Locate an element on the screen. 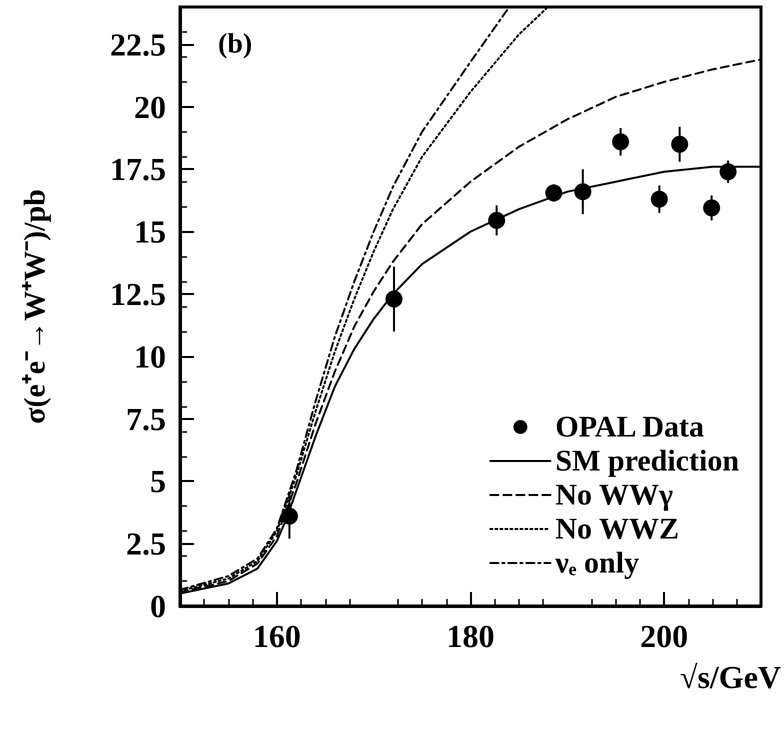 The width and height of the screenshot is (784, 733). y-tick-label: 15 is located at coordinates (150, 232).